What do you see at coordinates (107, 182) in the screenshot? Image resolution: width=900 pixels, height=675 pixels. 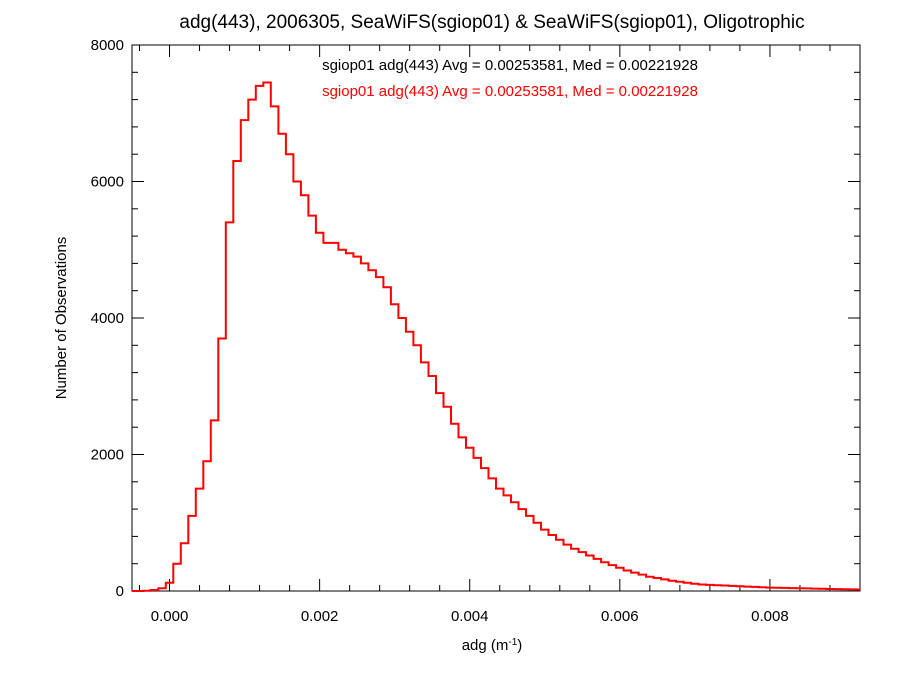 I see `y-tick-label: 6000` at bounding box center [107, 182].